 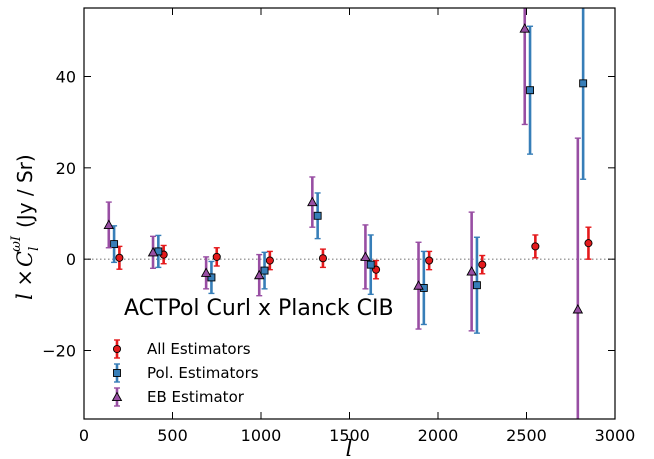 What do you see at coordinates (25, 191) in the screenshot?
I see `y-axis-label-unit: (Jy / Sr)` at bounding box center [25, 191].